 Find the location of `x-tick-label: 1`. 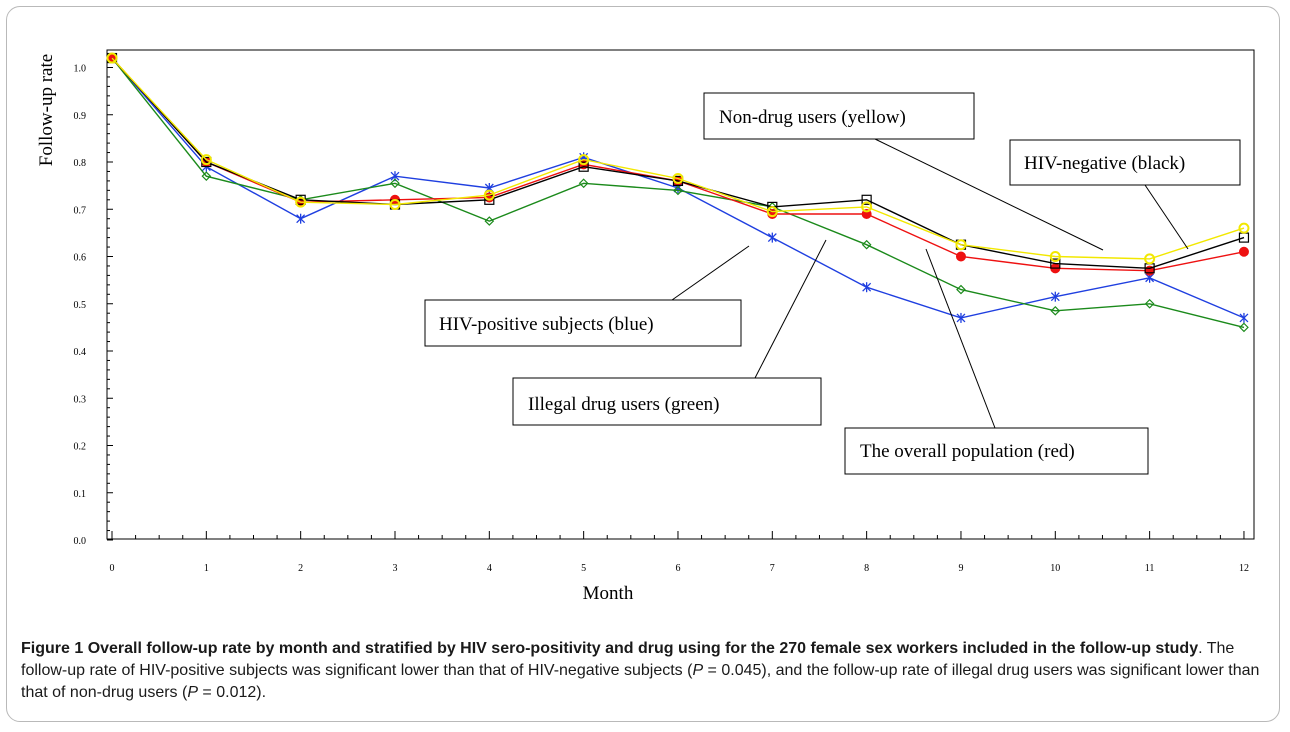

x-tick-label: 1 is located at coordinates (206, 568).